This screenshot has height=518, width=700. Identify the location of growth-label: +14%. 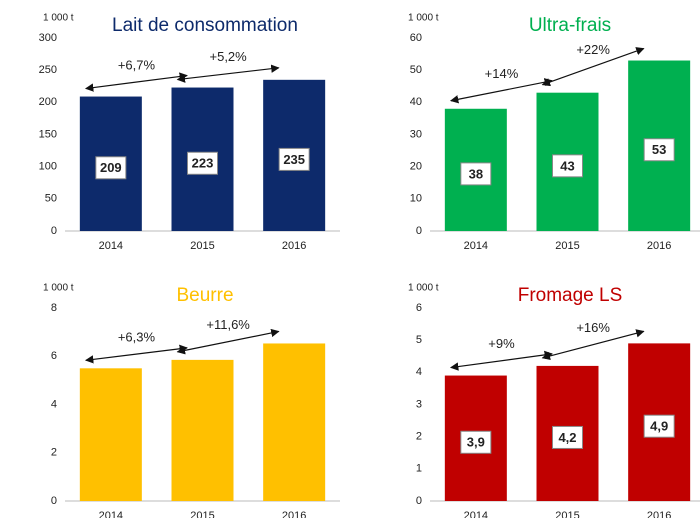
(502, 73).